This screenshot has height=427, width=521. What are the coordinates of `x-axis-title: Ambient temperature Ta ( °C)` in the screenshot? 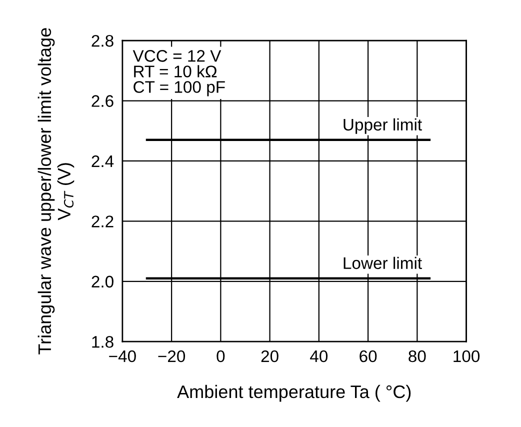 It's located at (294, 393).